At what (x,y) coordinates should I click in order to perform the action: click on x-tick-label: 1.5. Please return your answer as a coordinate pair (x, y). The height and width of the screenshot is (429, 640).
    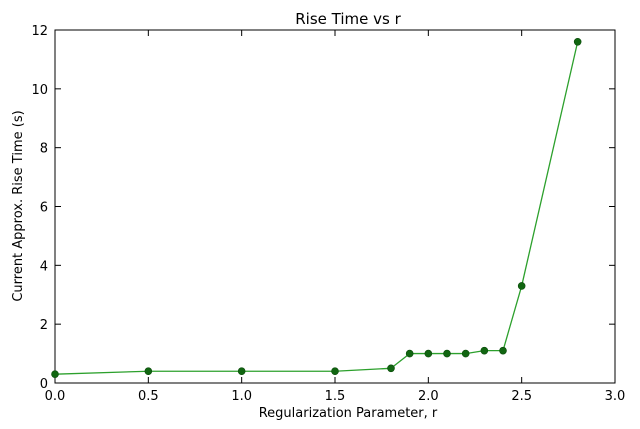
    Looking at the image, I should click on (335, 396).